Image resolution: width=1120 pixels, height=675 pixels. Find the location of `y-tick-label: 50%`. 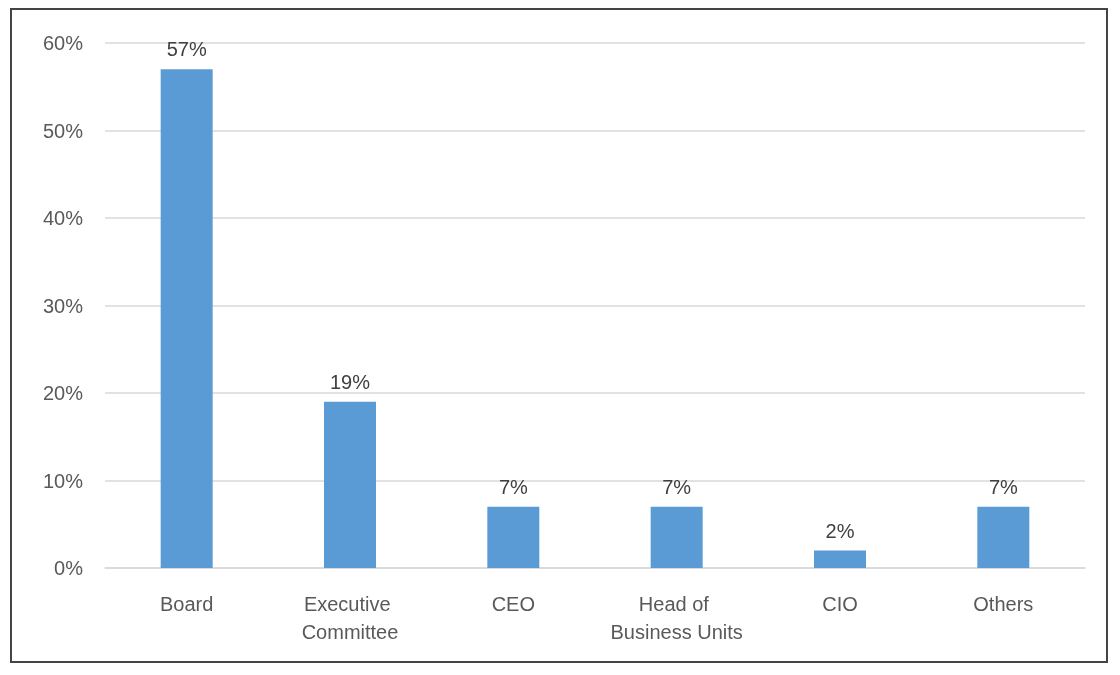

y-tick-label: 50% is located at coordinates (63, 130).